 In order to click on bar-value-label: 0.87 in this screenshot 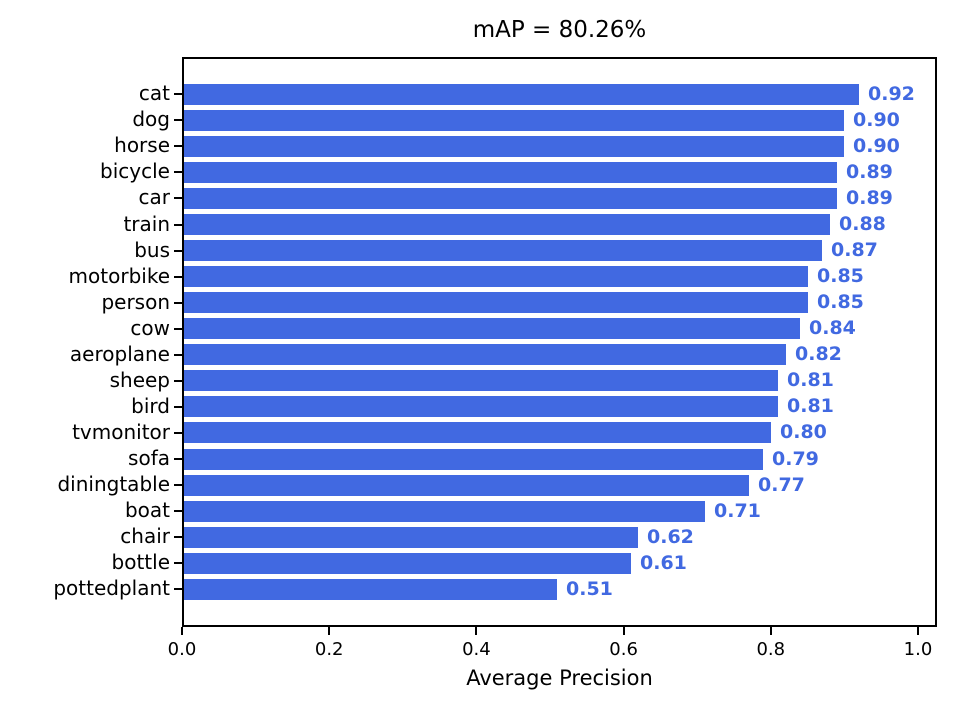, I will do `click(854, 250)`.